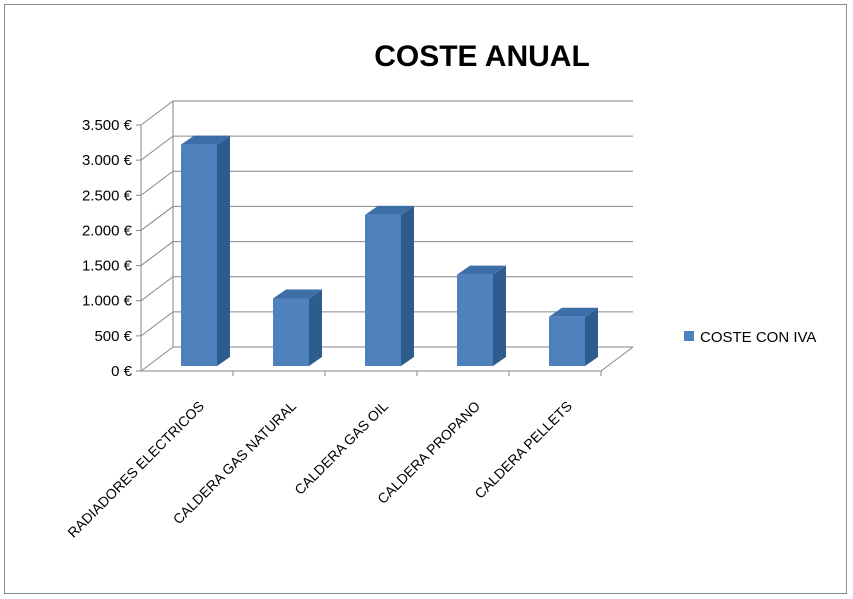 The height and width of the screenshot is (599, 853). Describe the element at coordinates (107, 301) in the screenshot. I see `y-tick-label: 1.000 €` at that location.